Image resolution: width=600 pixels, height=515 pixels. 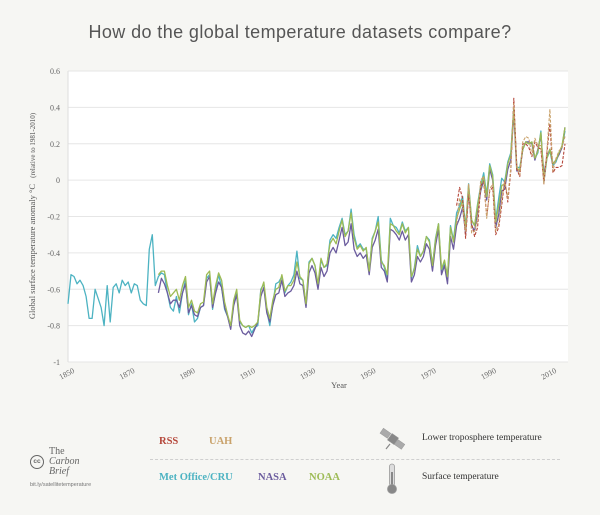 I want to click on x-tick-label: 1970, so click(x=428, y=373).